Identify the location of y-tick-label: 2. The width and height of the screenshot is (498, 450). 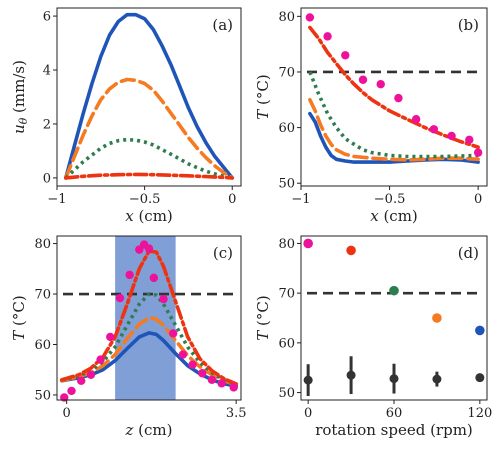
(47, 124).